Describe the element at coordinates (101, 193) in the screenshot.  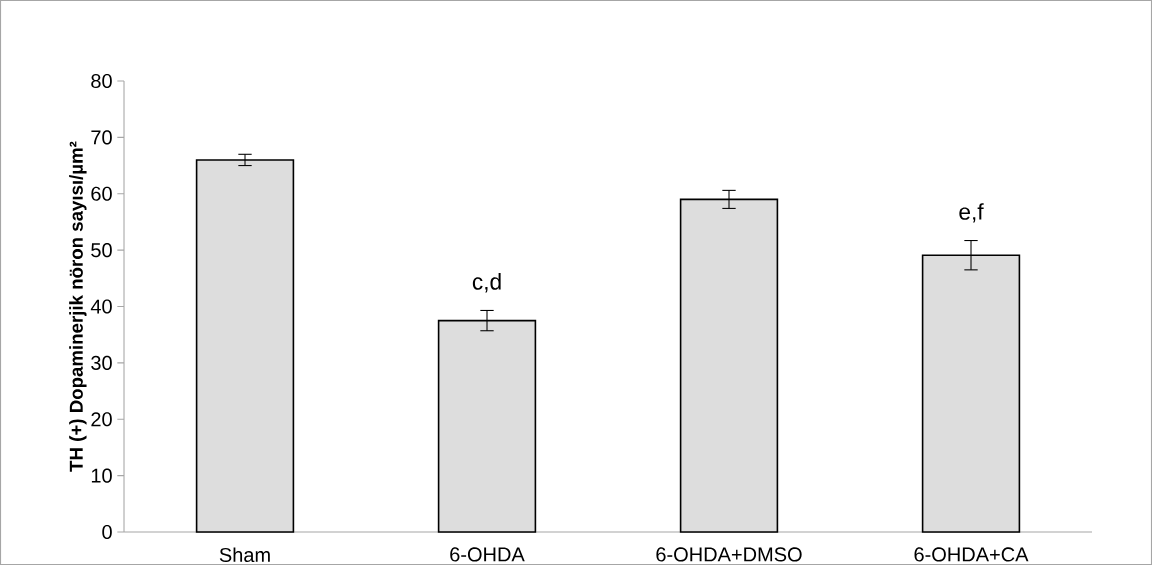
I see `y-tick-label: 60` at that location.